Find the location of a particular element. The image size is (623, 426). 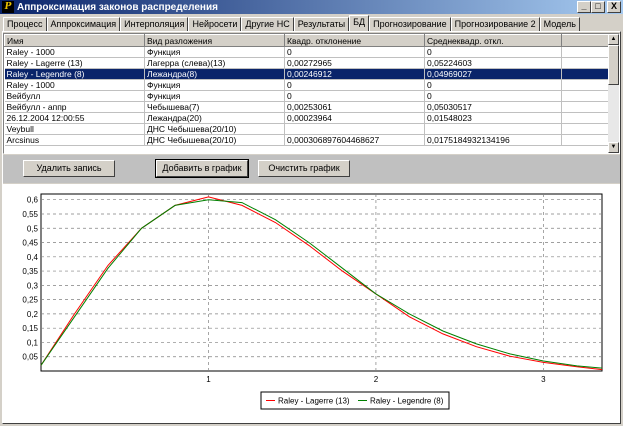

tab-7: Прогнозирование is located at coordinates (410, 24).